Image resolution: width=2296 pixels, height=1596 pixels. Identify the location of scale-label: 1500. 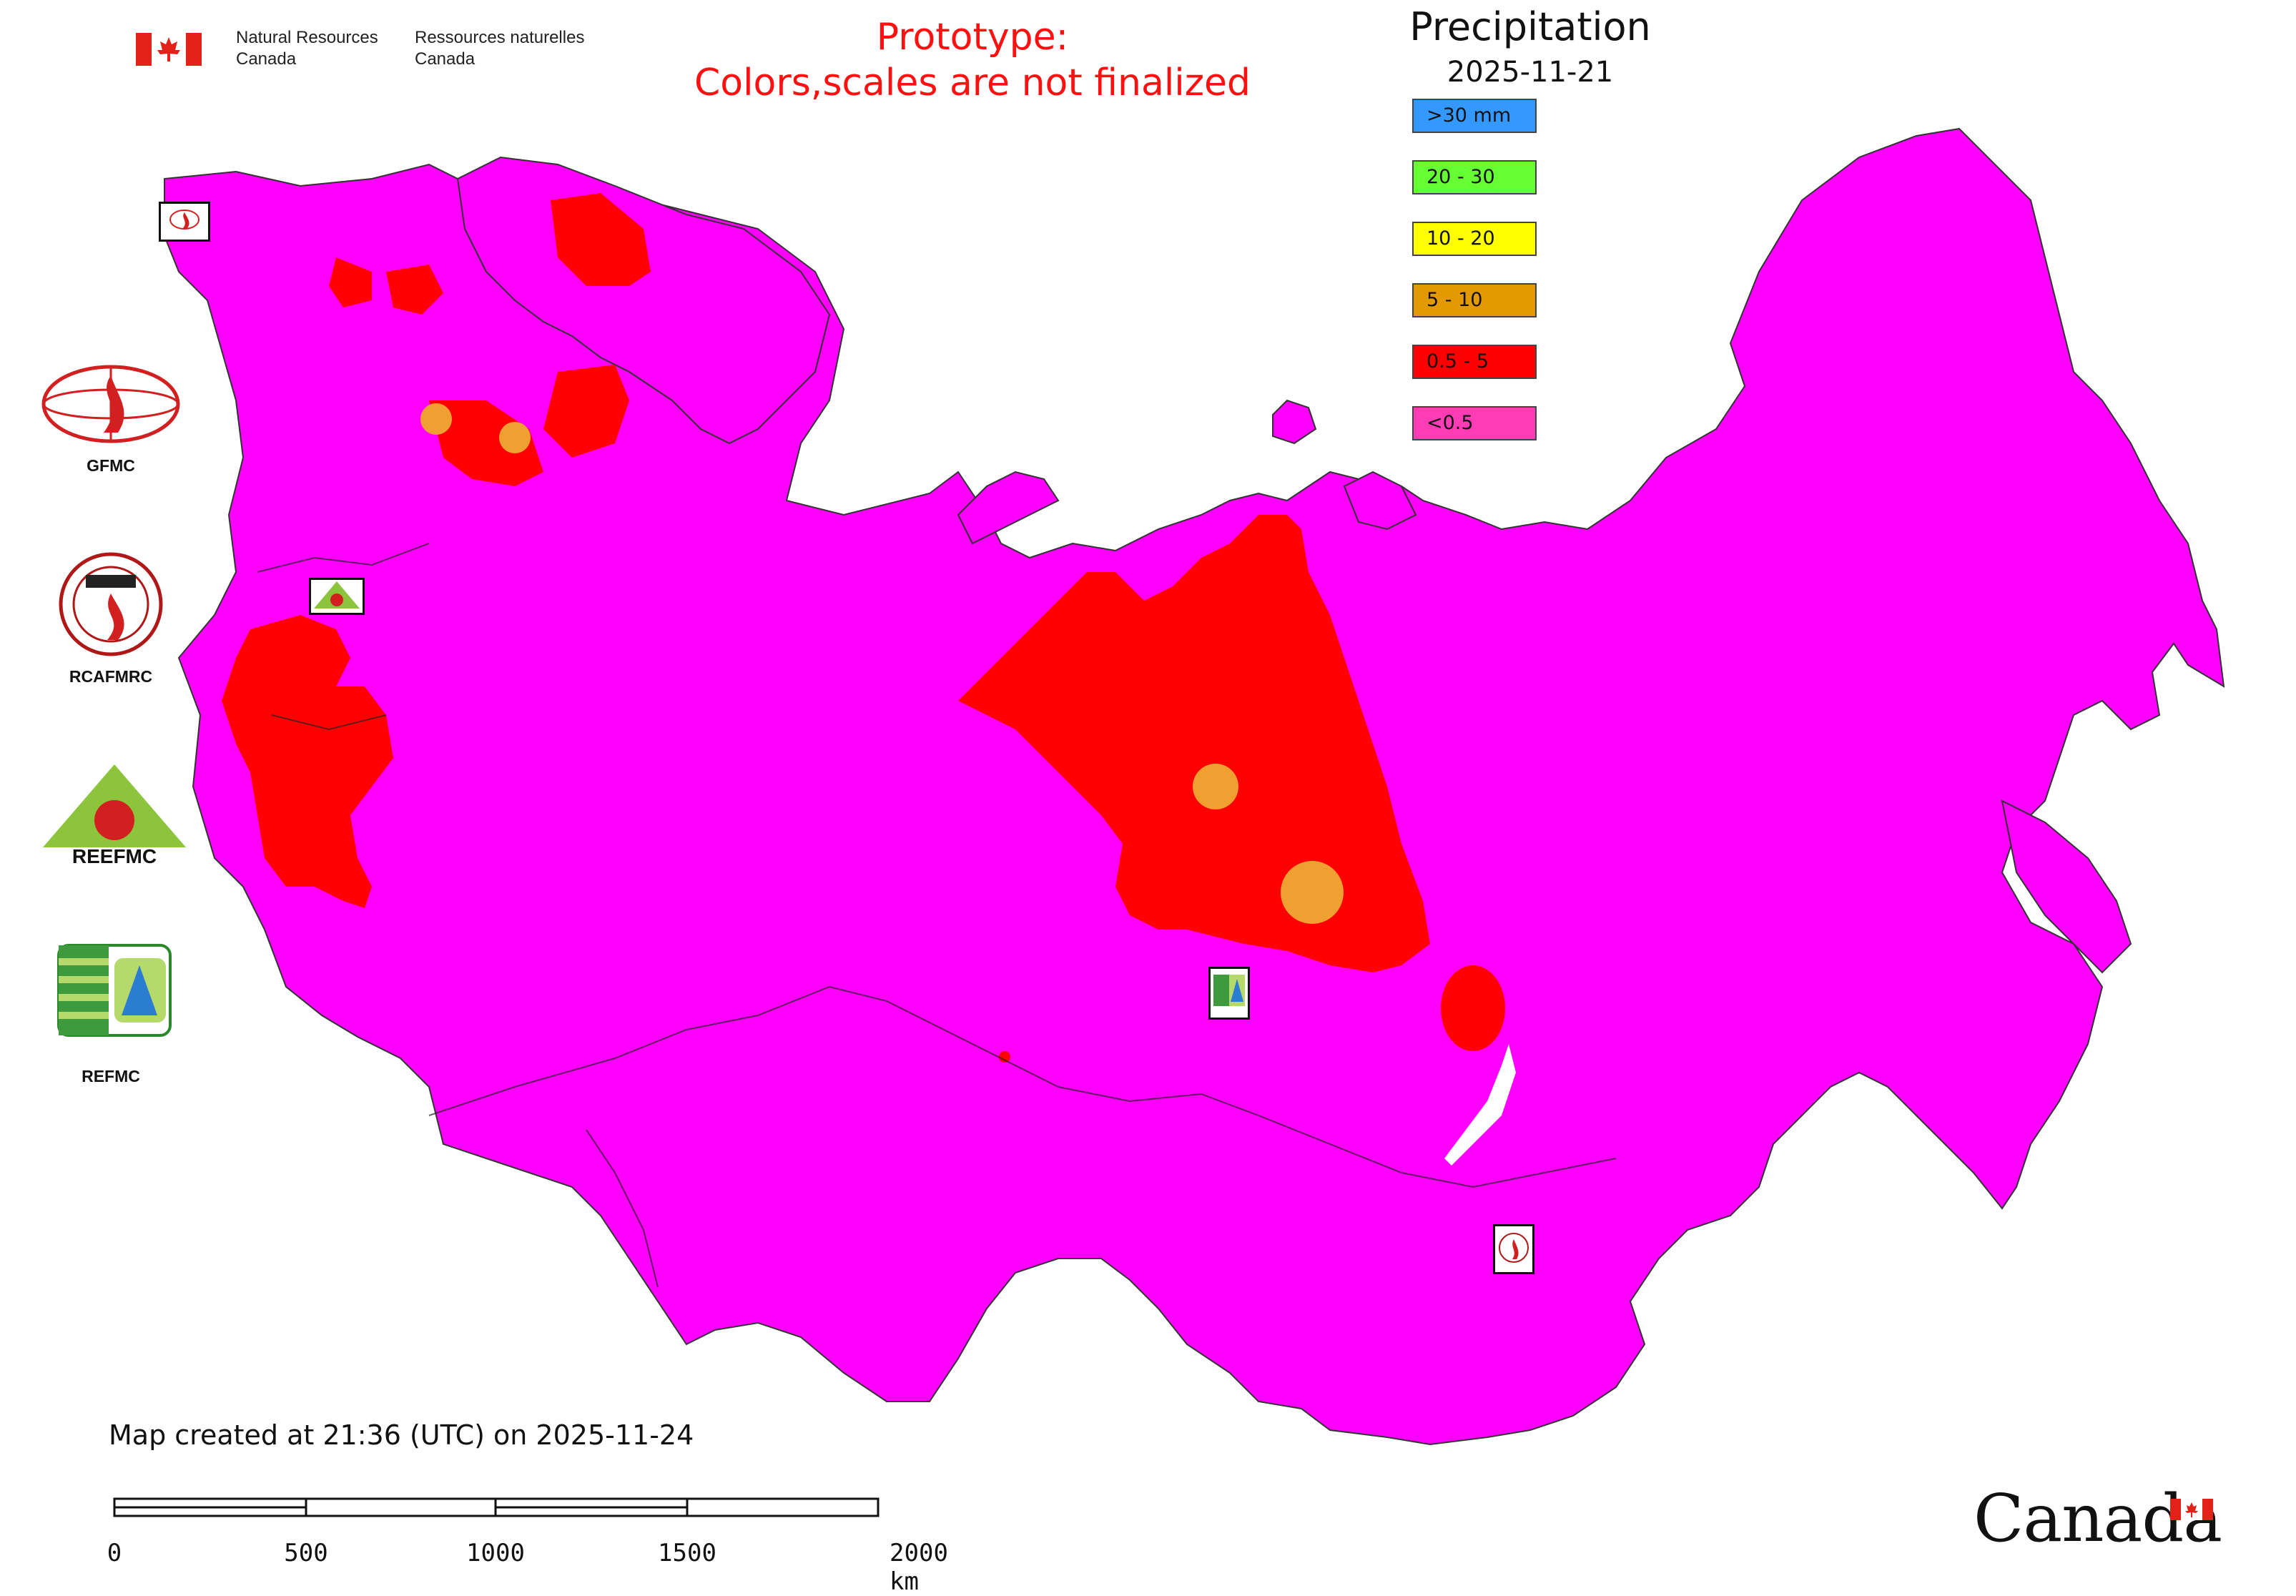
(687, 1553).